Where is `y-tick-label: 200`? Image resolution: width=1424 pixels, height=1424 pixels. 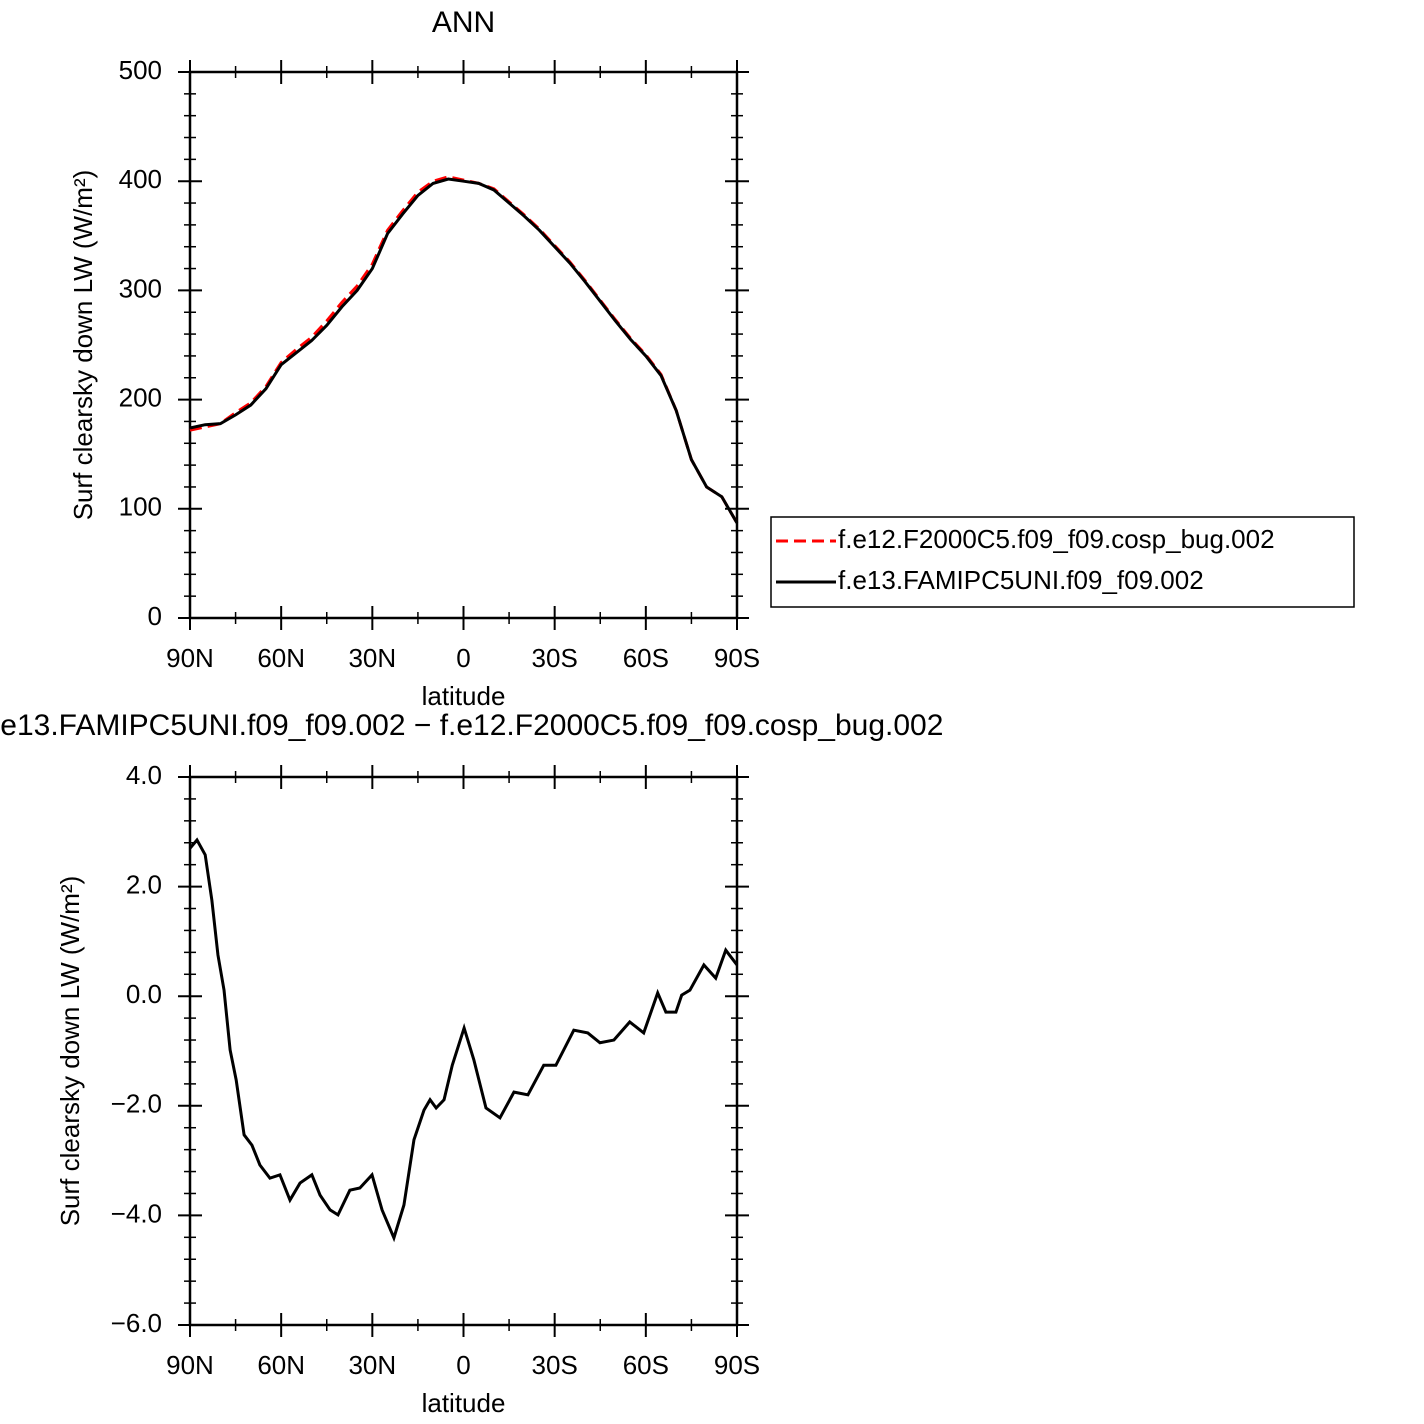 y-tick-label: 200 is located at coordinates (140, 397).